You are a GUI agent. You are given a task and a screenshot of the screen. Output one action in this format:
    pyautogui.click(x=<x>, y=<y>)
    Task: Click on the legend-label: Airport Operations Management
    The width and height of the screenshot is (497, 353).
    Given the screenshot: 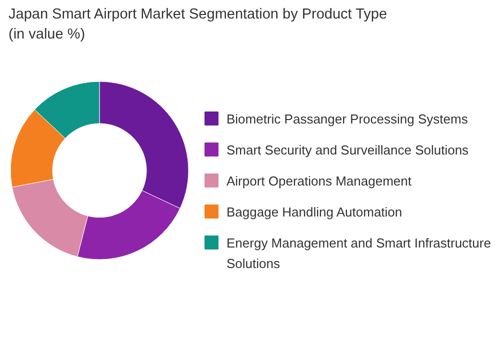 What is the action you would take?
    pyautogui.click(x=319, y=181)
    